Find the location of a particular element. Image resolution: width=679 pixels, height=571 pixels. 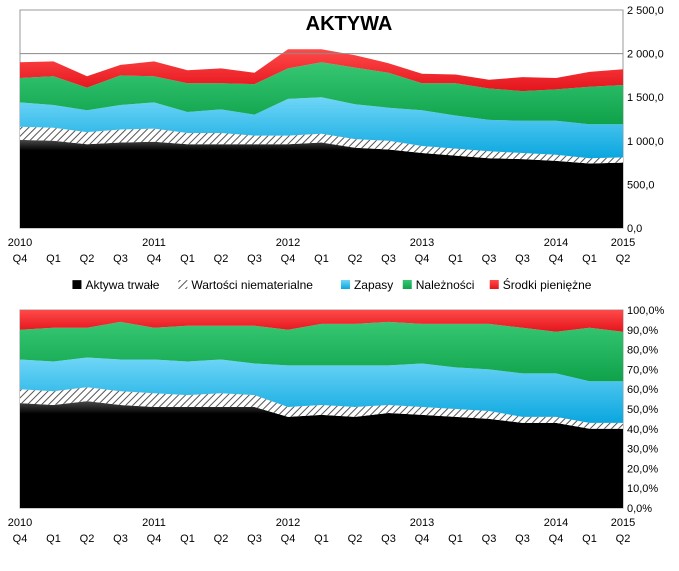

bottom-y-tick-label: 40,0% is located at coordinates (642, 430).